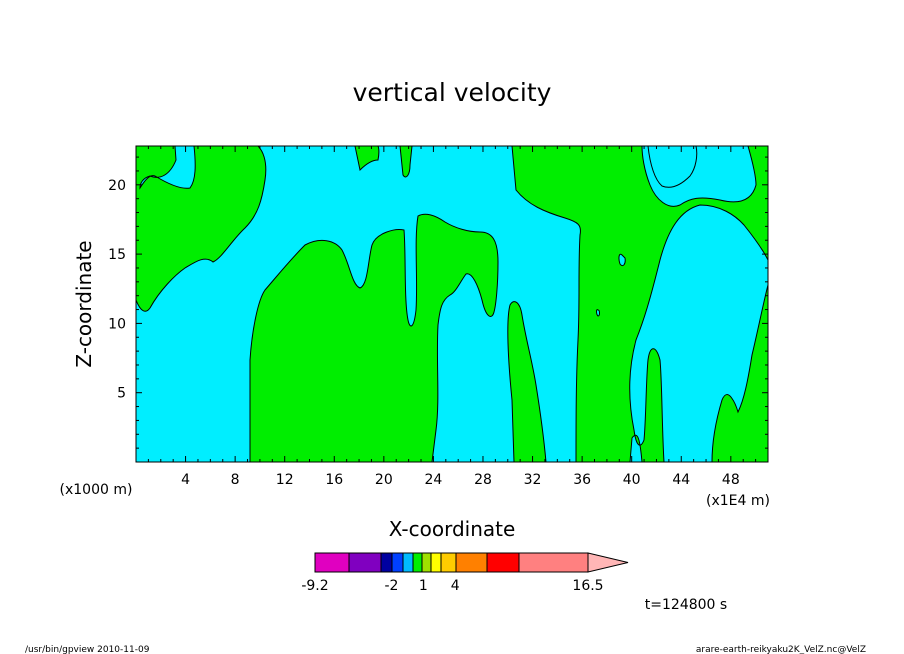 The width and height of the screenshot is (904, 654). What do you see at coordinates (185, 480) in the screenshot?
I see `x-tick-label: 4` at bounding box center [185, 480].